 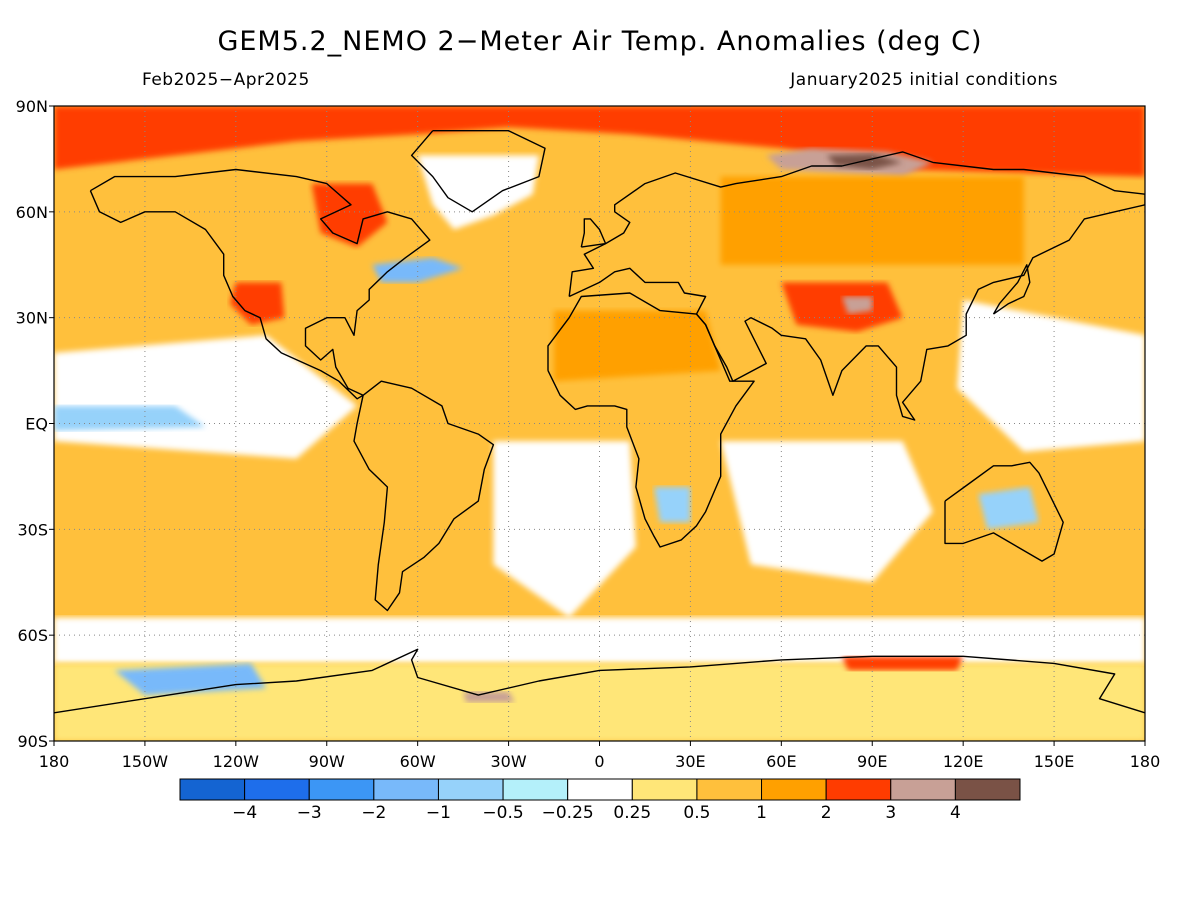 What do you see at coordinates (309, 813) in the screenshot?
I see `colorbar-label: −3` at bounding box center [309, 813].